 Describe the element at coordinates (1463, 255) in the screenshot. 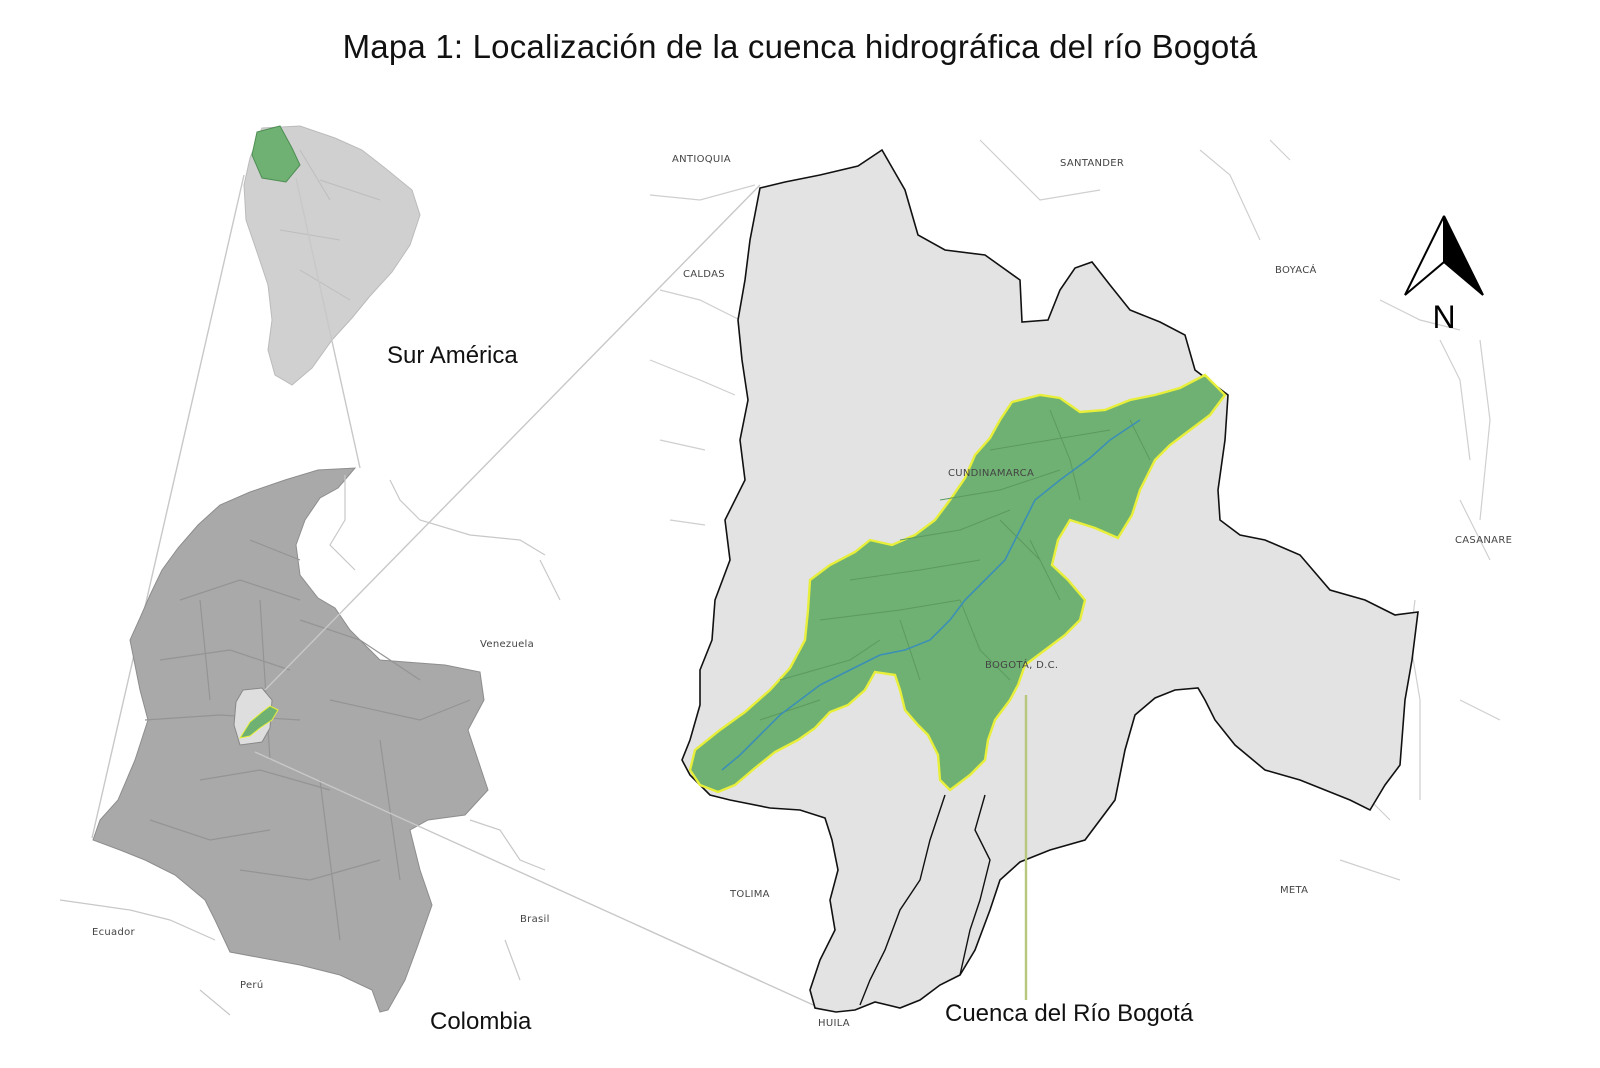

I see `north-arrow-right-half` at that location.